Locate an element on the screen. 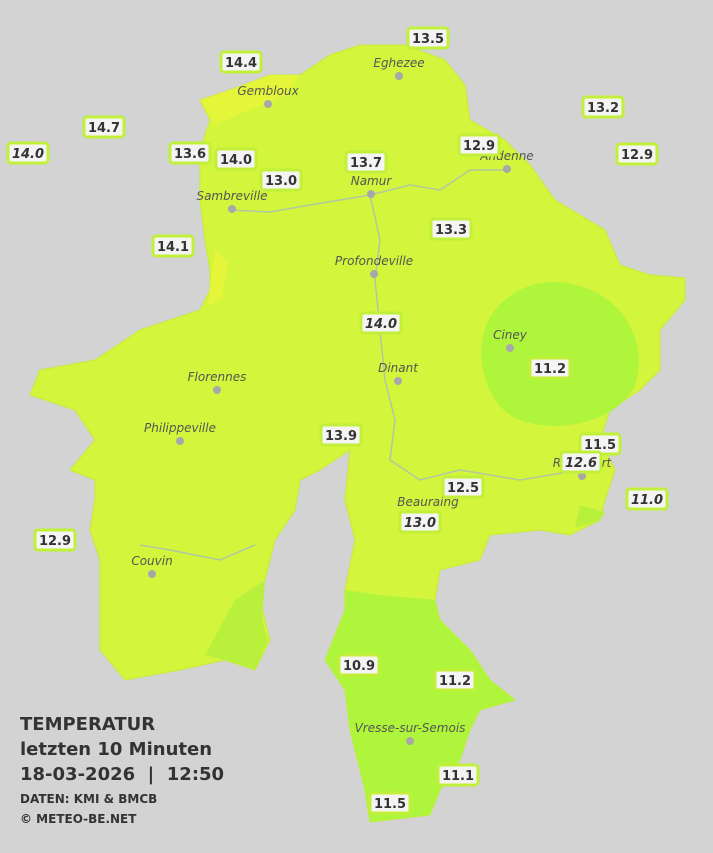 The image size is (713, 853). station-value: 14.7 is located at coordinates (104, 128).